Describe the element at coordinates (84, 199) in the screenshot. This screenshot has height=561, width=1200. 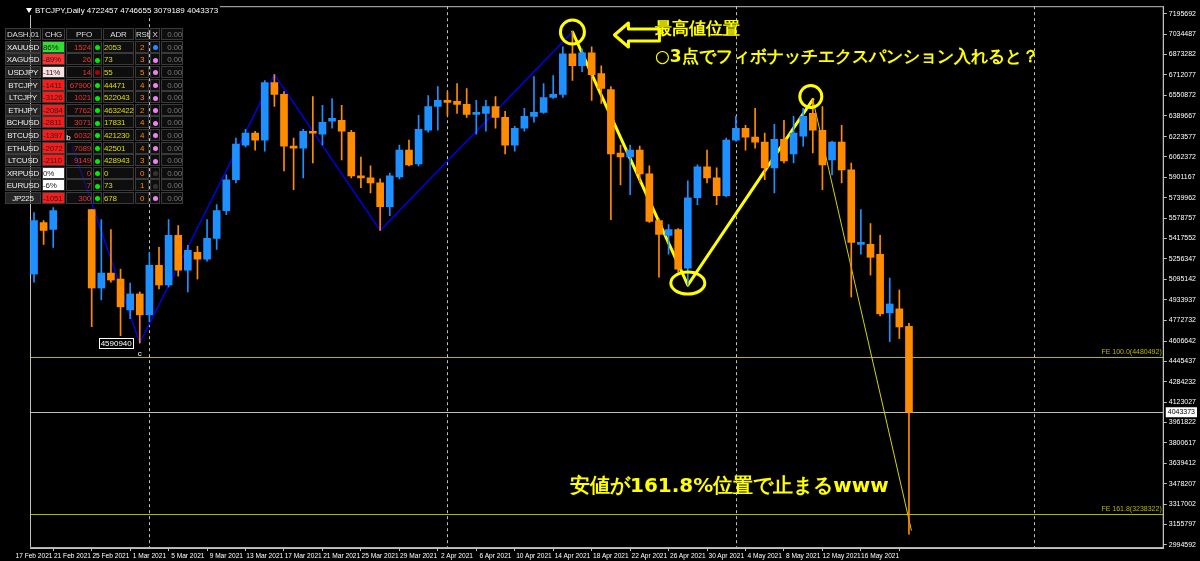
I see `text: 300` at that location.